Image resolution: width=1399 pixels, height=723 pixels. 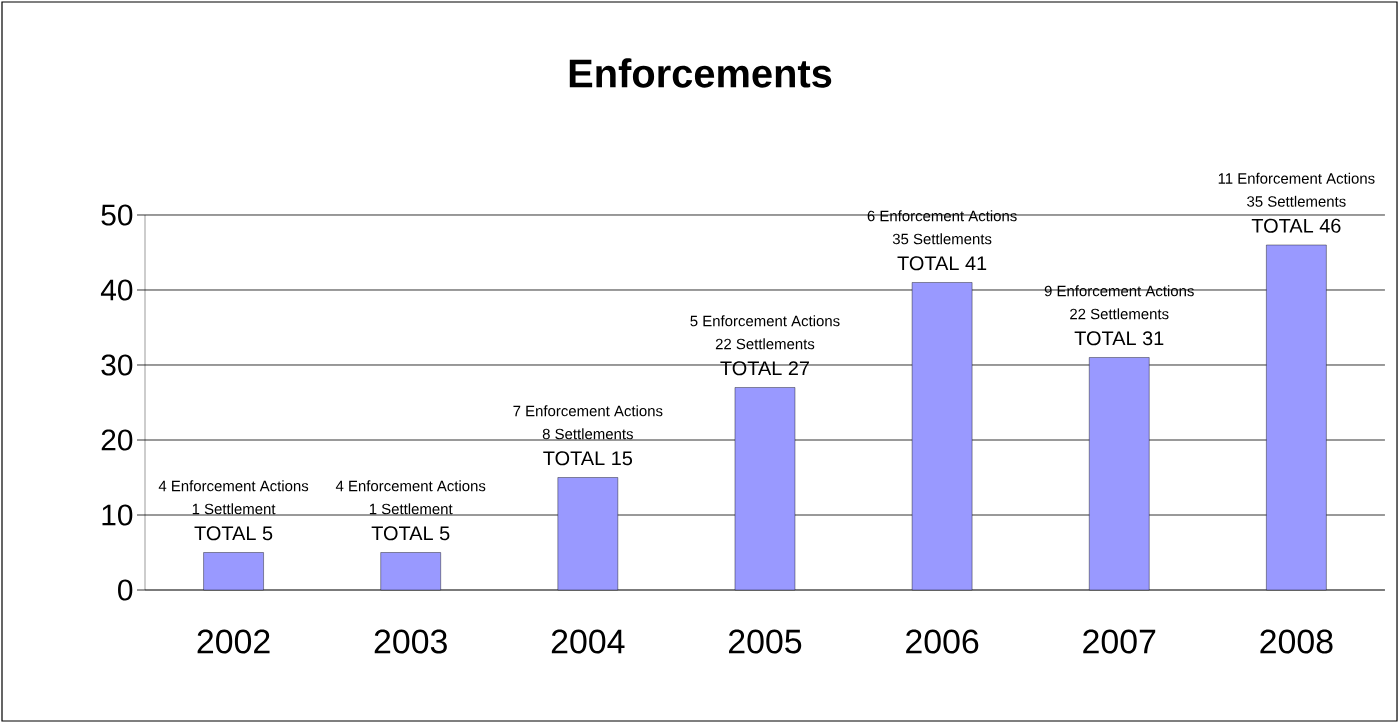 I want to click on annotation: 9 Enforcement Actions, so click(x=1119, y=291).